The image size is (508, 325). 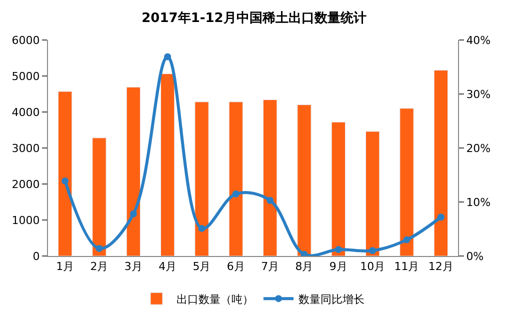 What do you see at coordinates (441, 267) in the screenshot?
I see `x-tick-label: 12月` at bounding box center [441, 267].